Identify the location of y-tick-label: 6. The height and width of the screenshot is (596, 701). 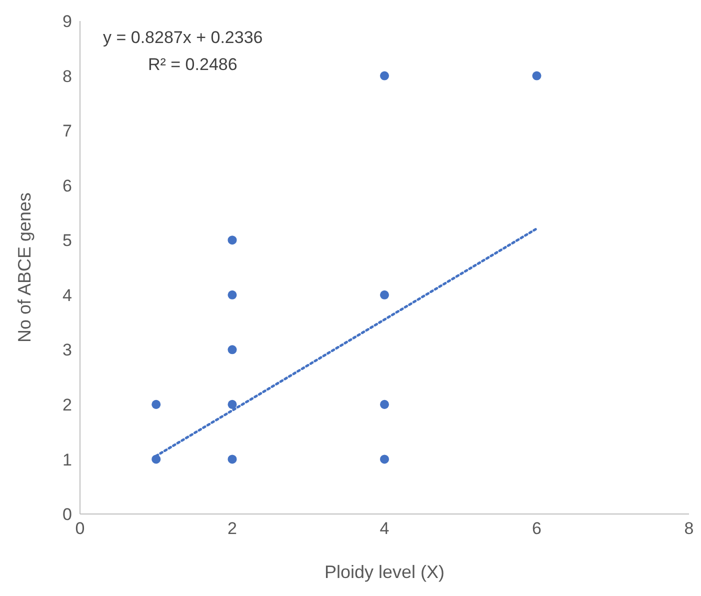
(67, 186).